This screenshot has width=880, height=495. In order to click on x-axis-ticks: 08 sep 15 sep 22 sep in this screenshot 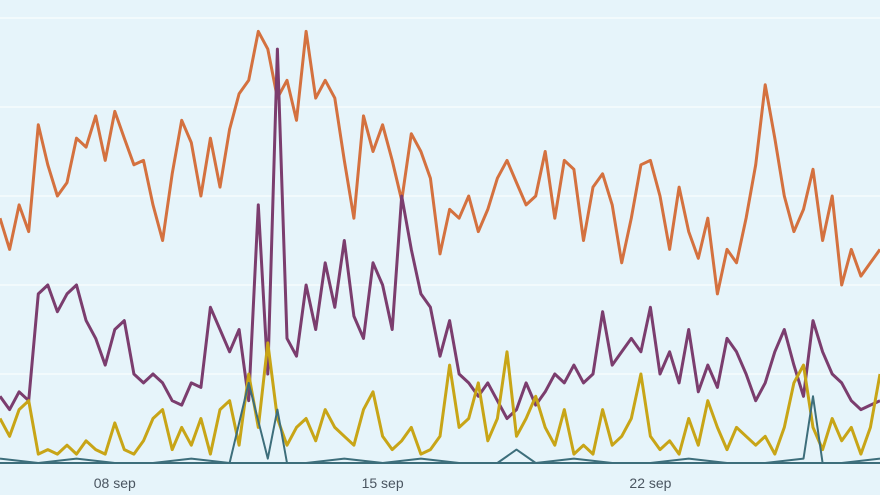, I will do `click(383, 483)`.